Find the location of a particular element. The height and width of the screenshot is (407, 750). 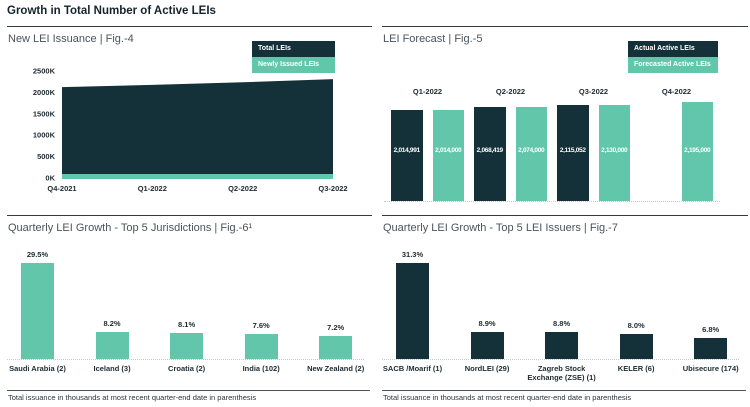

category-label-saudi-arabia-2: Saudi Arabia (2) is located at coordinates (37, 368).